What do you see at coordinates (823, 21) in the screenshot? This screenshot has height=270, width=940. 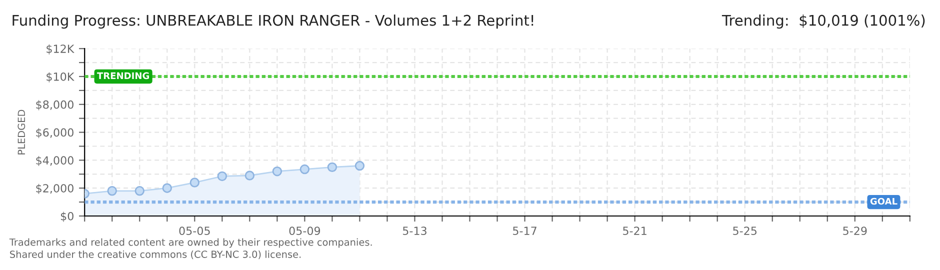 I see `chart-subtitle: Trending: $10,019 (1001%)` at bounding box center [823, 21].